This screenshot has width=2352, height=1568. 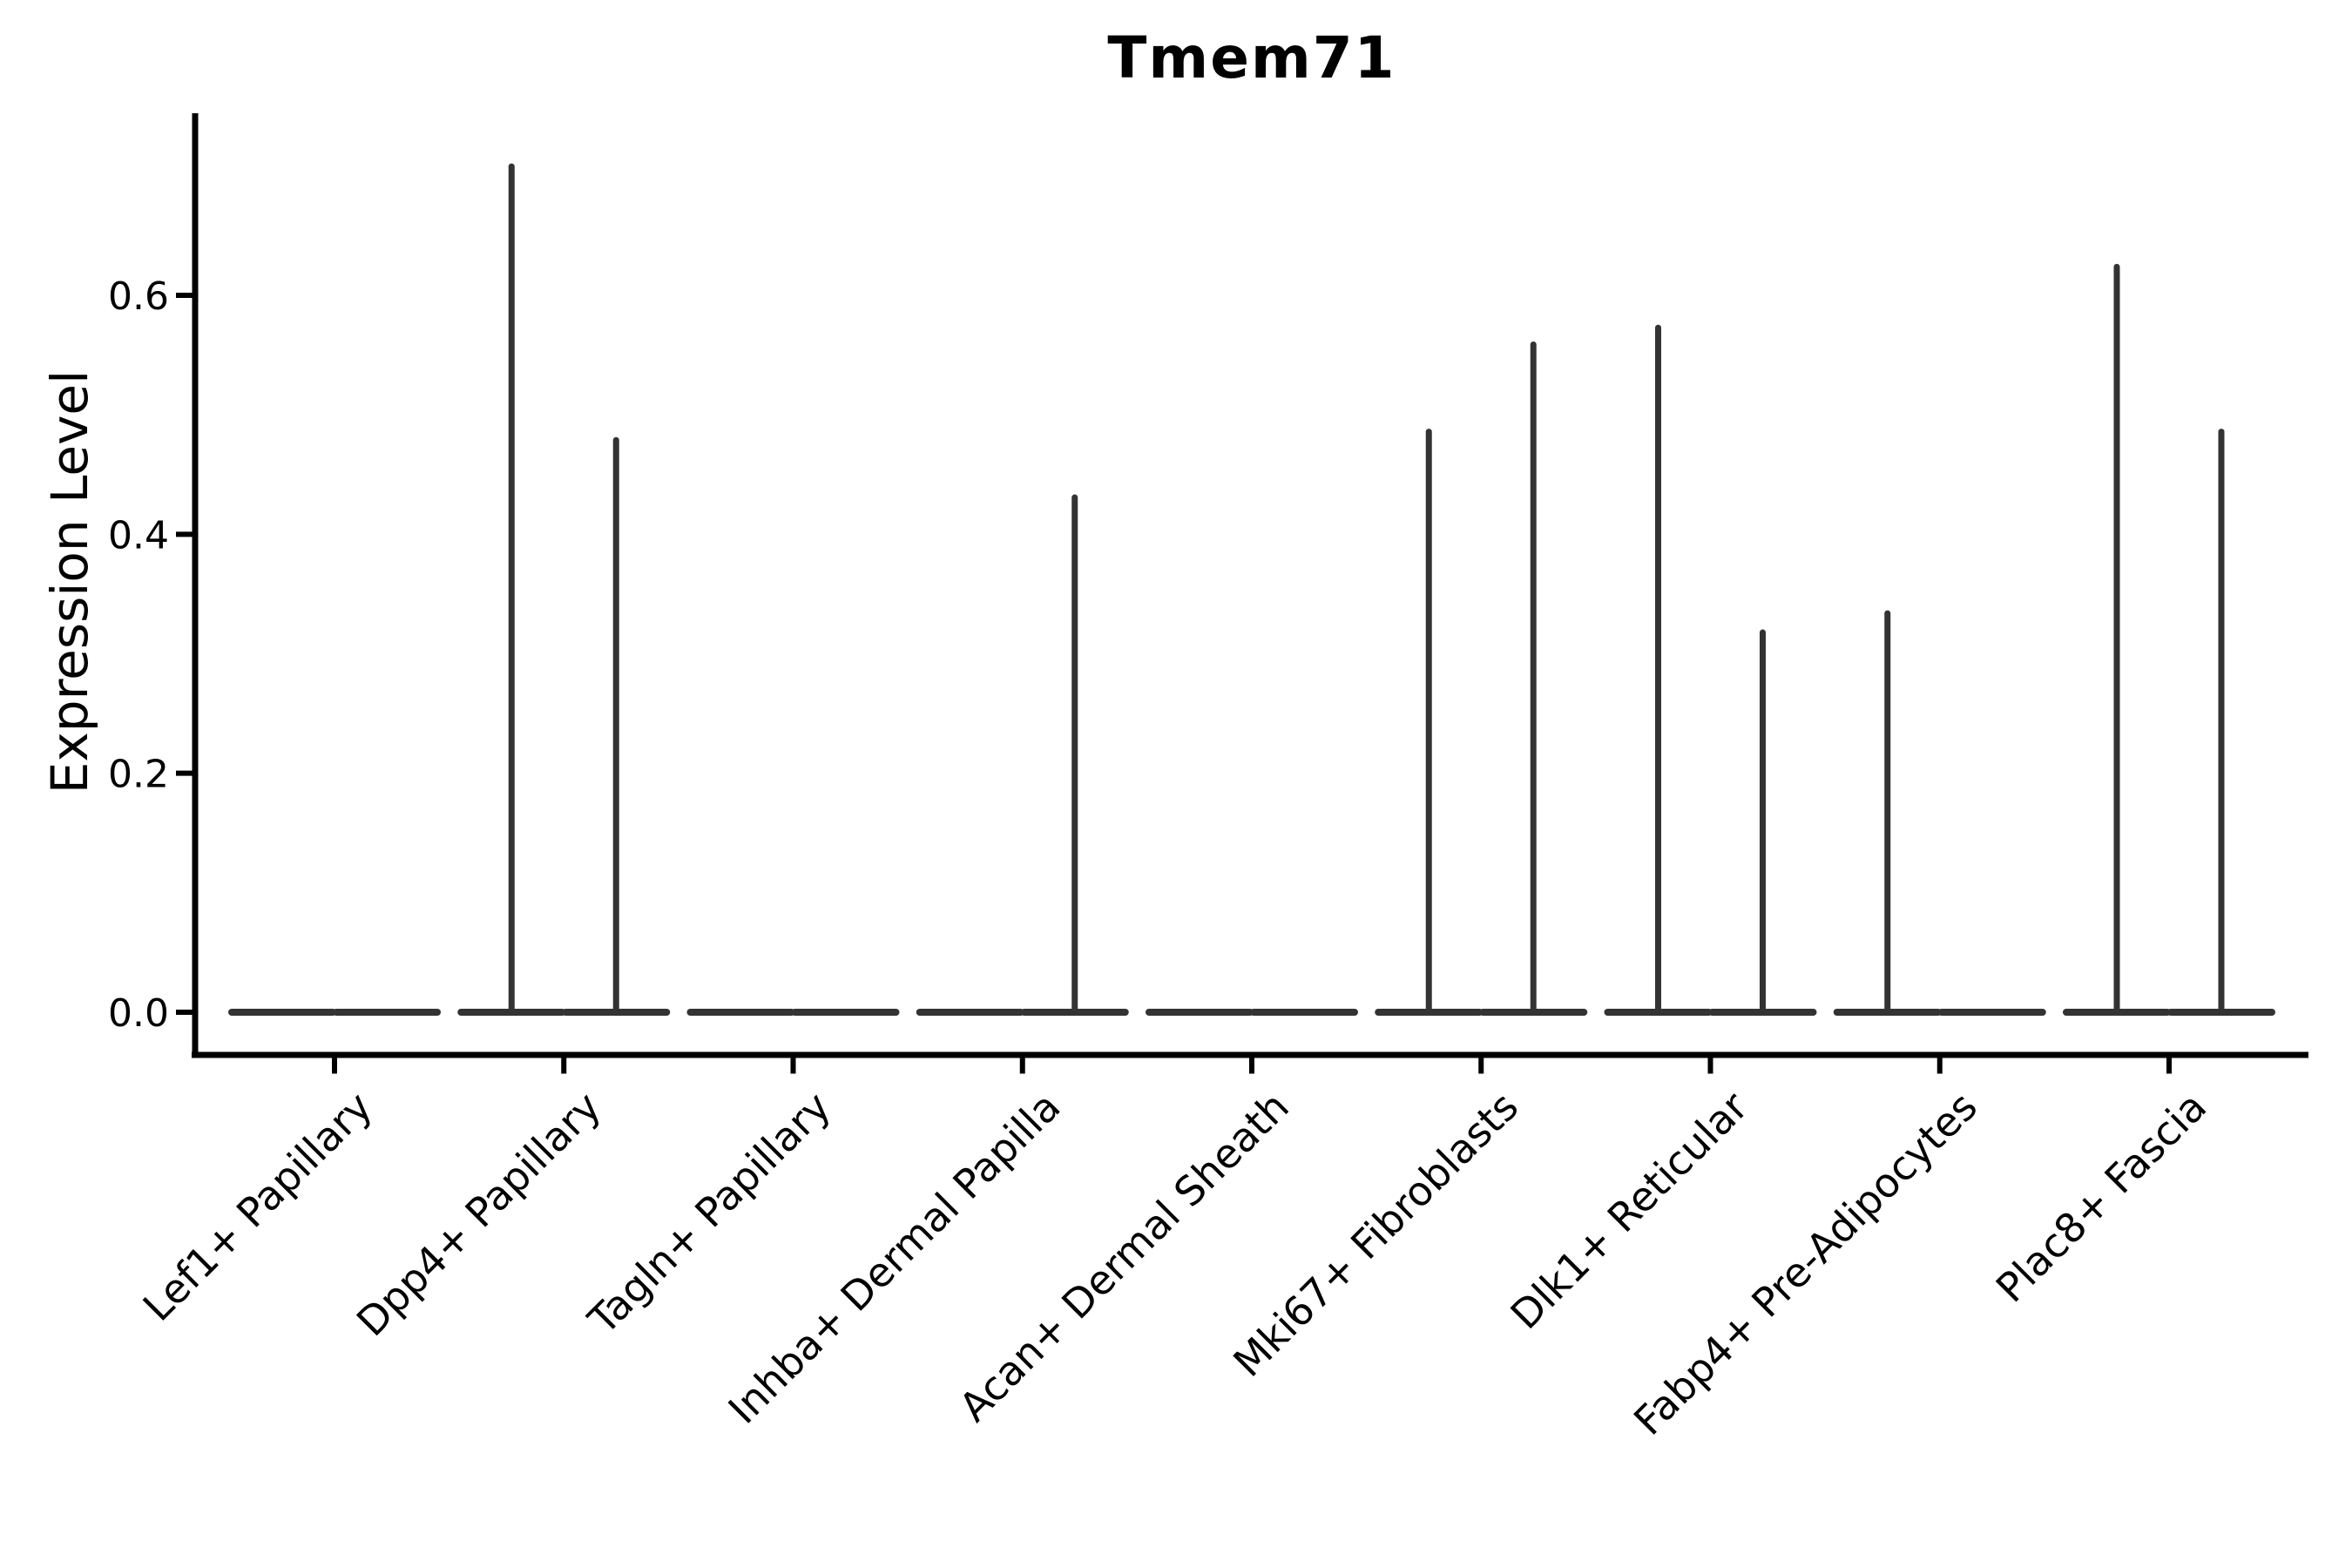 I want to click on y-tick-label: 0.2, so click(x=138, y=775).